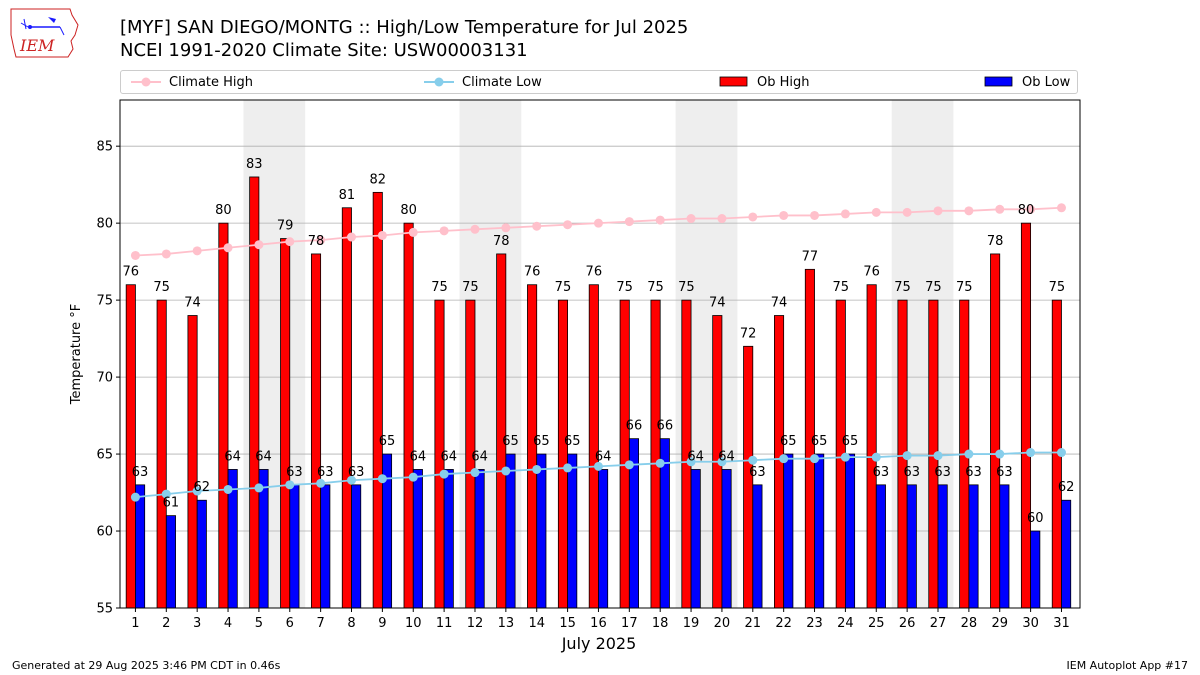 Image resolution: width=1200 pixels, height=675 pixels. Describe the element at coordinates (104, 532) in the screenshot. I see `y-tick-label: 60` at that location.